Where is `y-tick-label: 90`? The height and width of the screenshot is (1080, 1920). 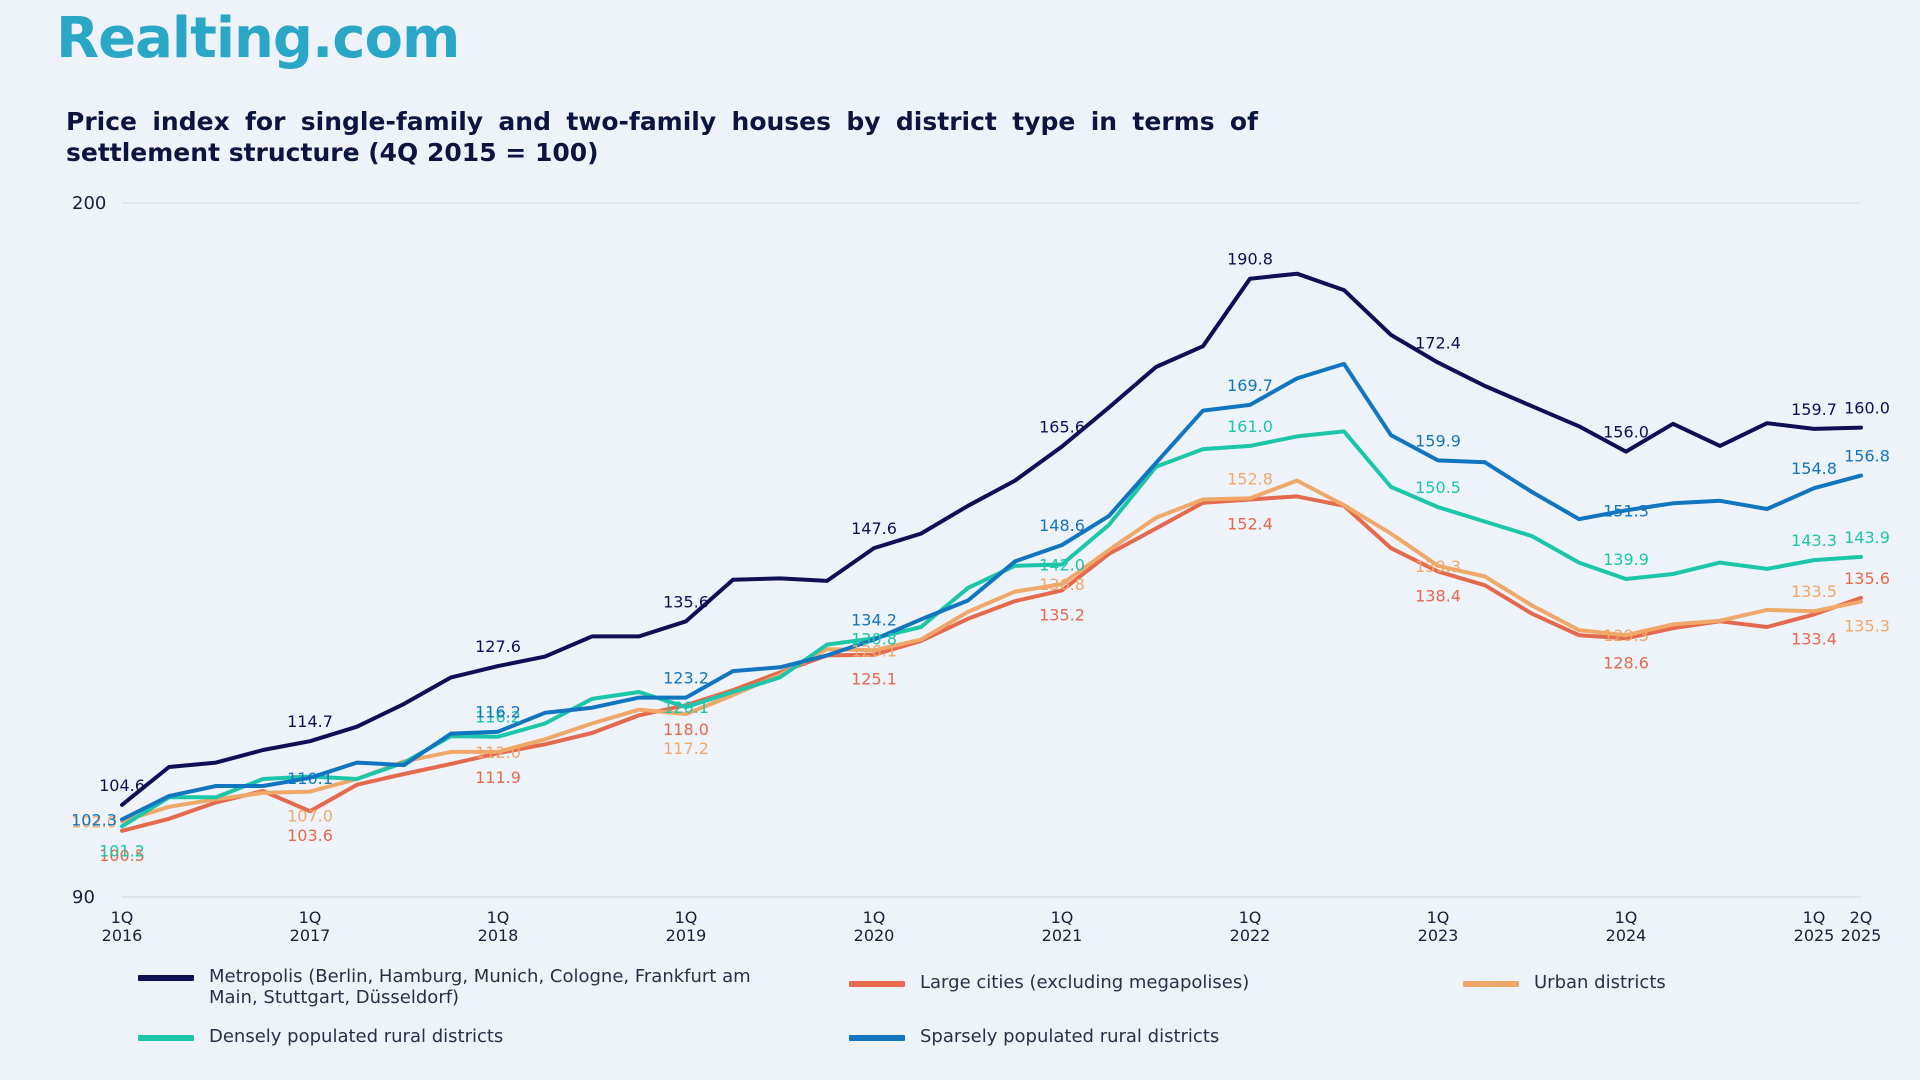 y-tick-label: 90 is located at coordinates (83, 897).